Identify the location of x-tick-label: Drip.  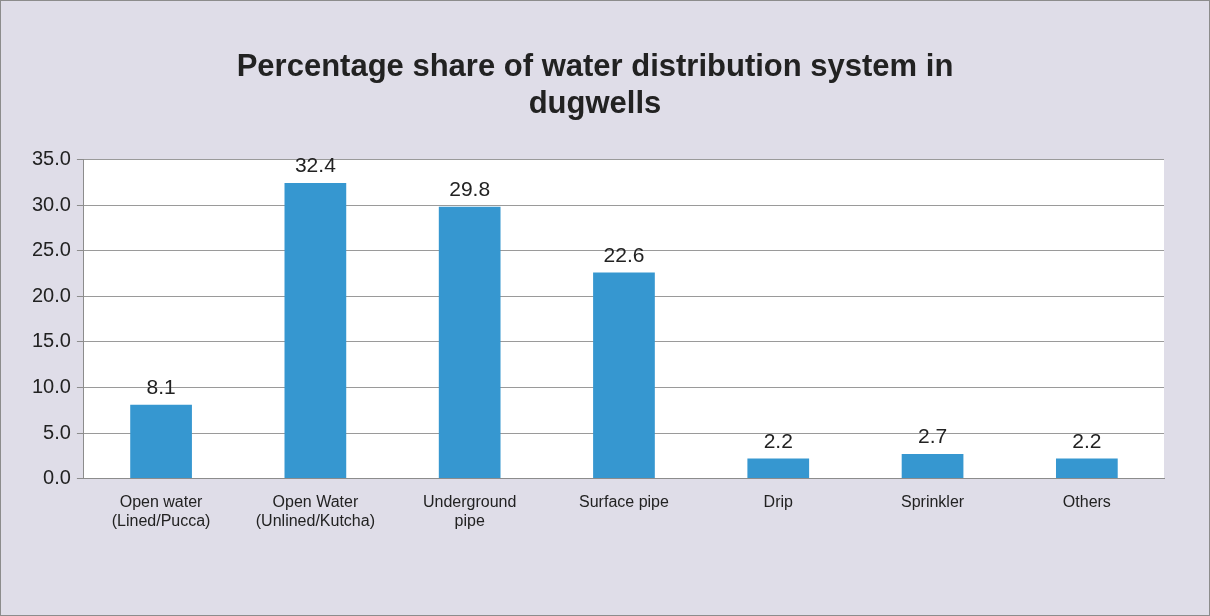
(778, 501).